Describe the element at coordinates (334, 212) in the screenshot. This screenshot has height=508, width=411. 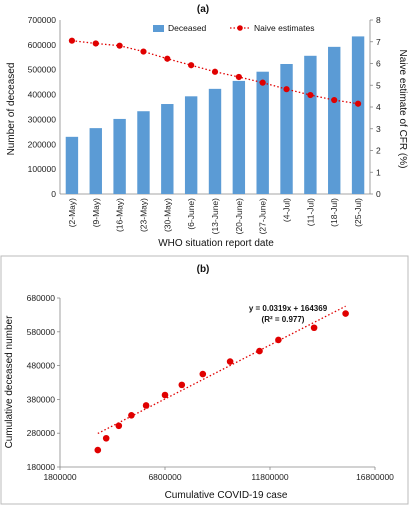
I see `panel-a-xtick-label: (18-Jul)` at that location.